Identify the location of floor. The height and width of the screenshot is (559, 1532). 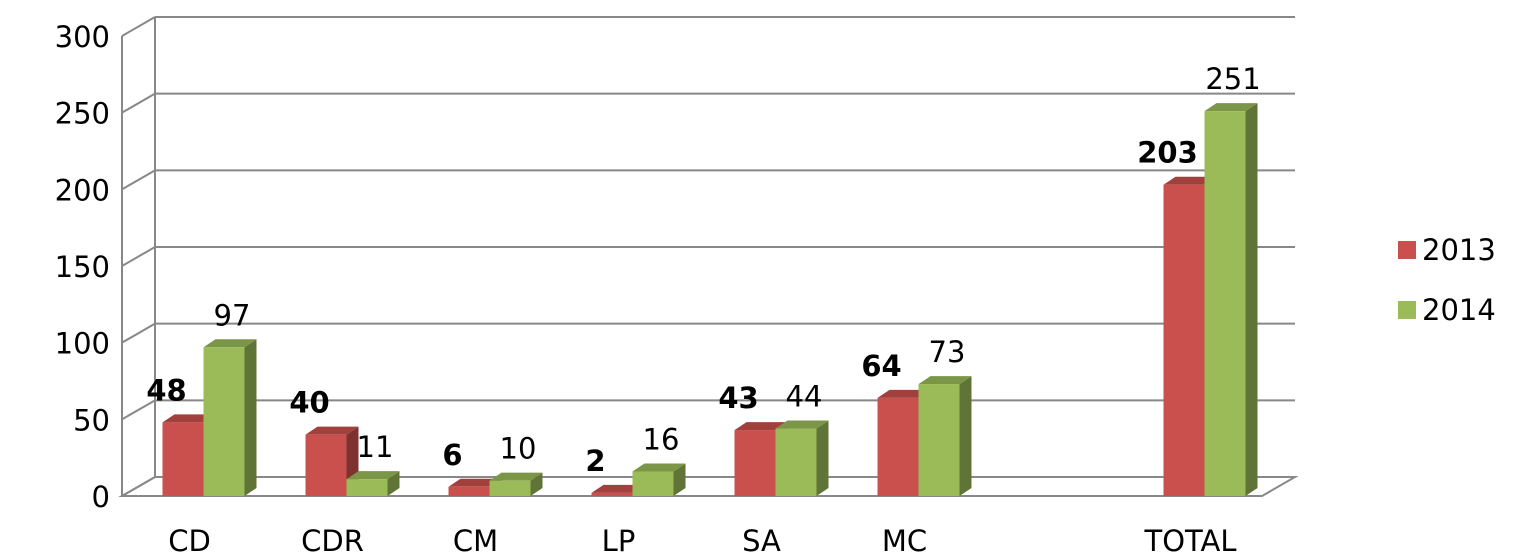
(708, 486).